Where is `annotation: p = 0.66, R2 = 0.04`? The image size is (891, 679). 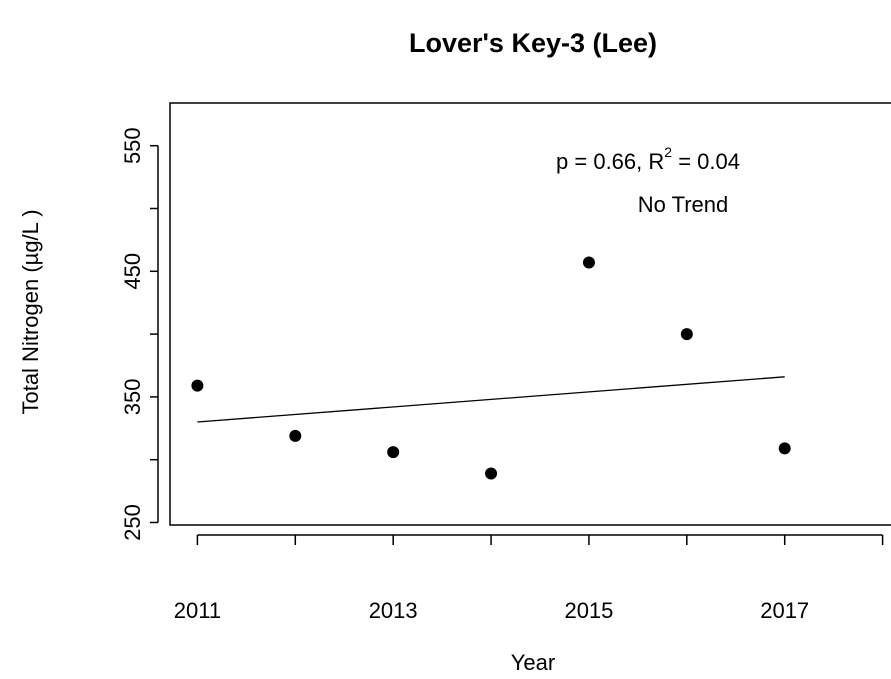 annotation: p = 0.66, R2 = 0.04 is located at coordinates (648, 159).